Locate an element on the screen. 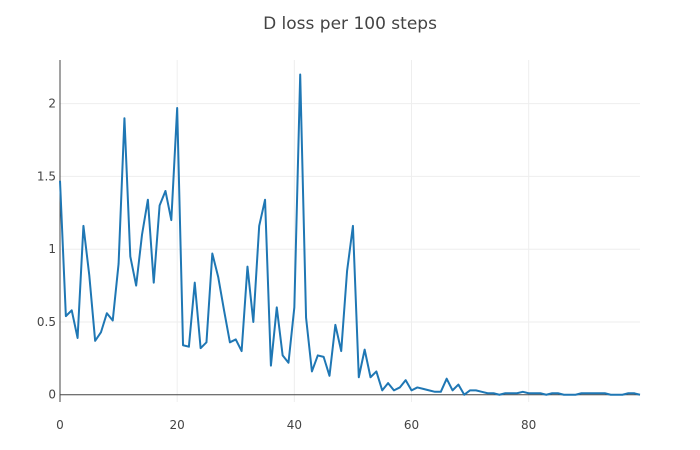 Image resolution: width=700 pixels, height=450 pixels. x-tick-label: 20 is located at coordinates (177, 425).